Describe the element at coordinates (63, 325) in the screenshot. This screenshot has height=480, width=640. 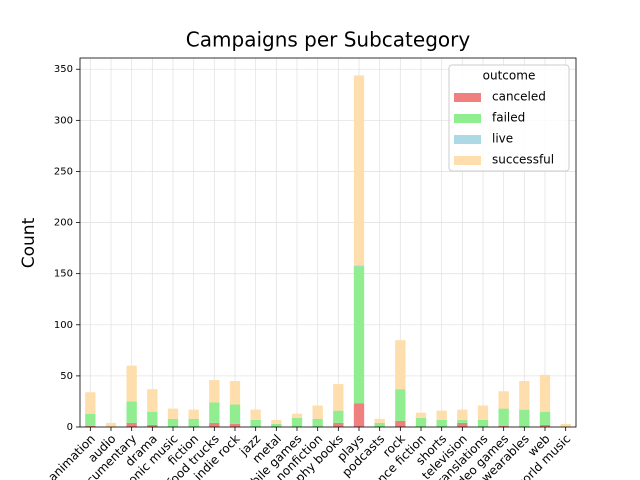
I see `y-tick-label: 100` at that location.